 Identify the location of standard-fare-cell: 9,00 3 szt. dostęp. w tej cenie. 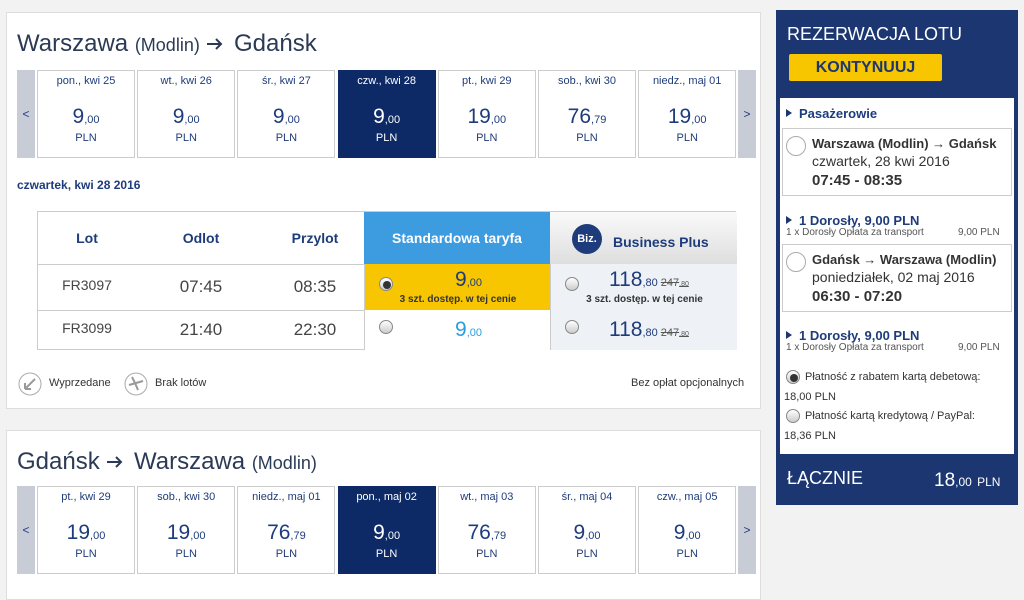
(457, 287).